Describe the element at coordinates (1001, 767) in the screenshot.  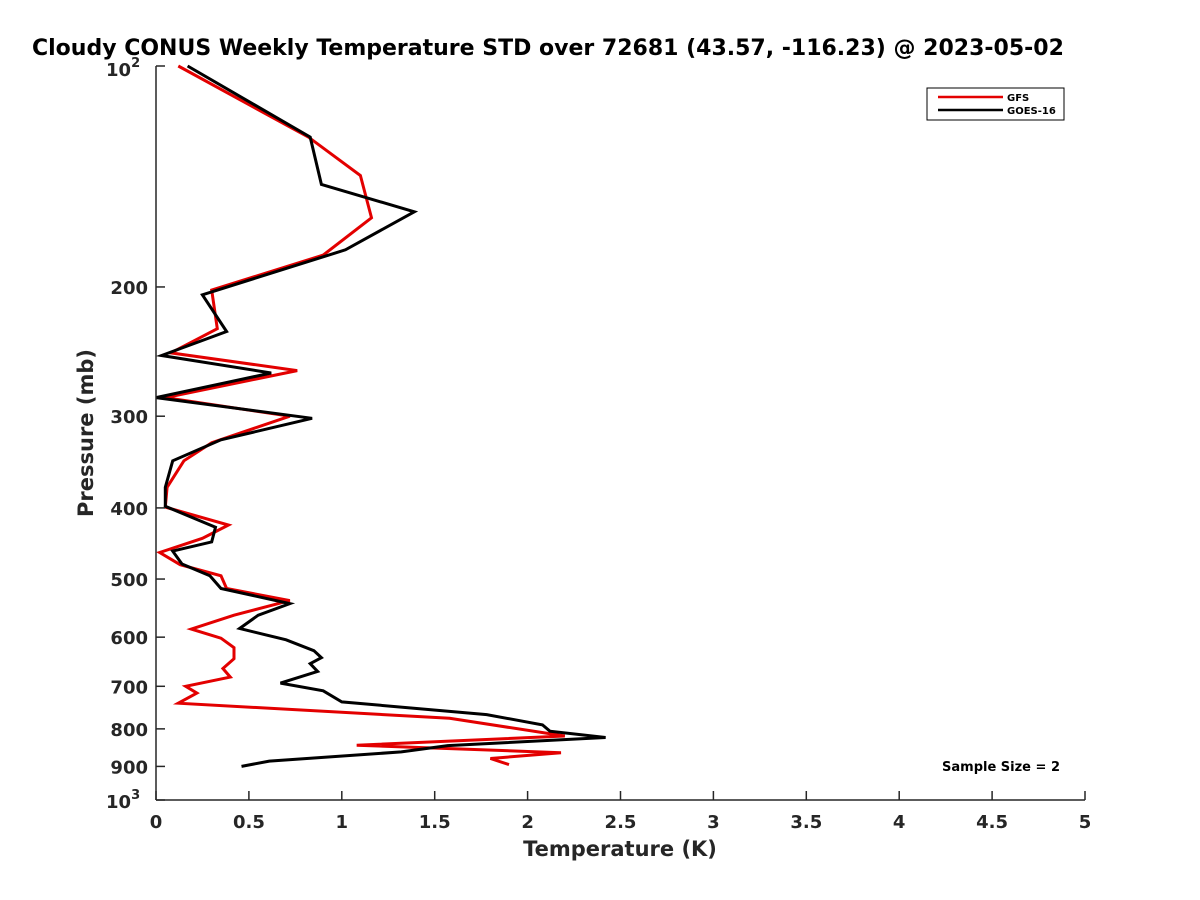
I see `sample-size-annotation: Sample Size = 2` at that location.